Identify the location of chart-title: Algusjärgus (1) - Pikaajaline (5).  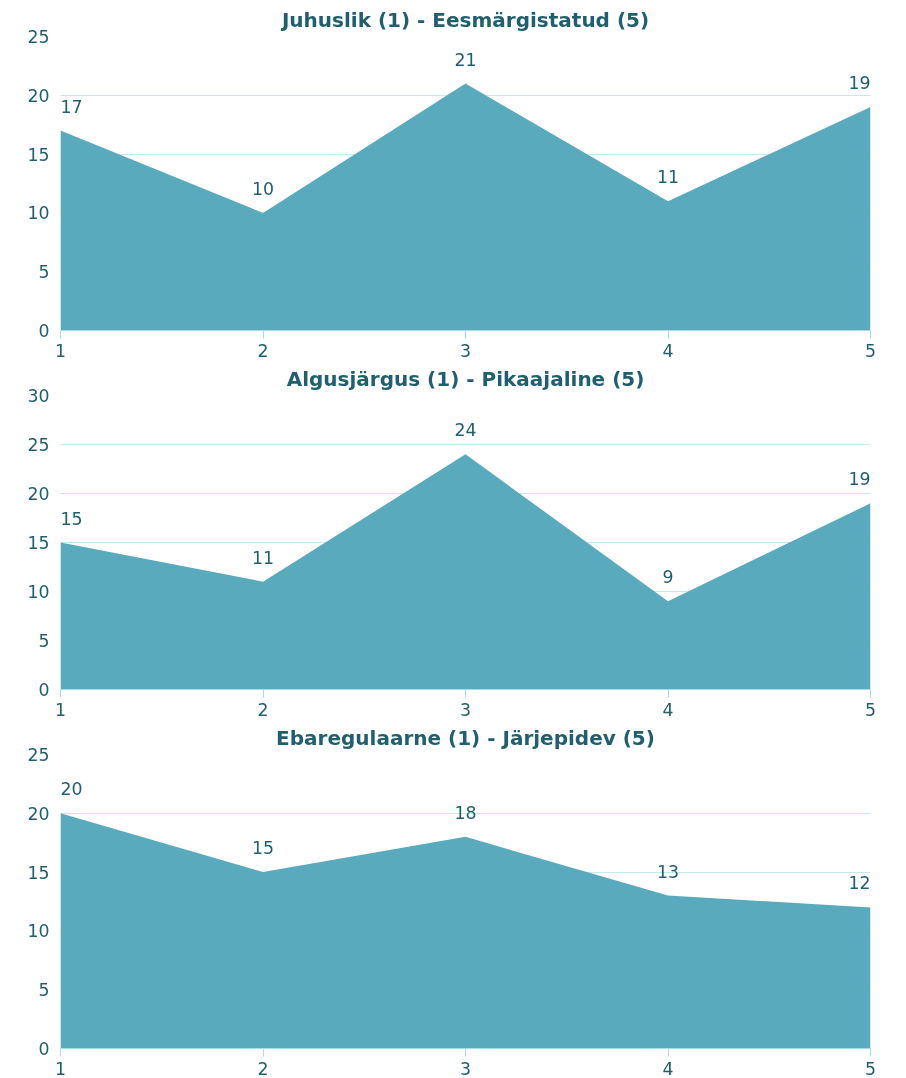
(465, 378).